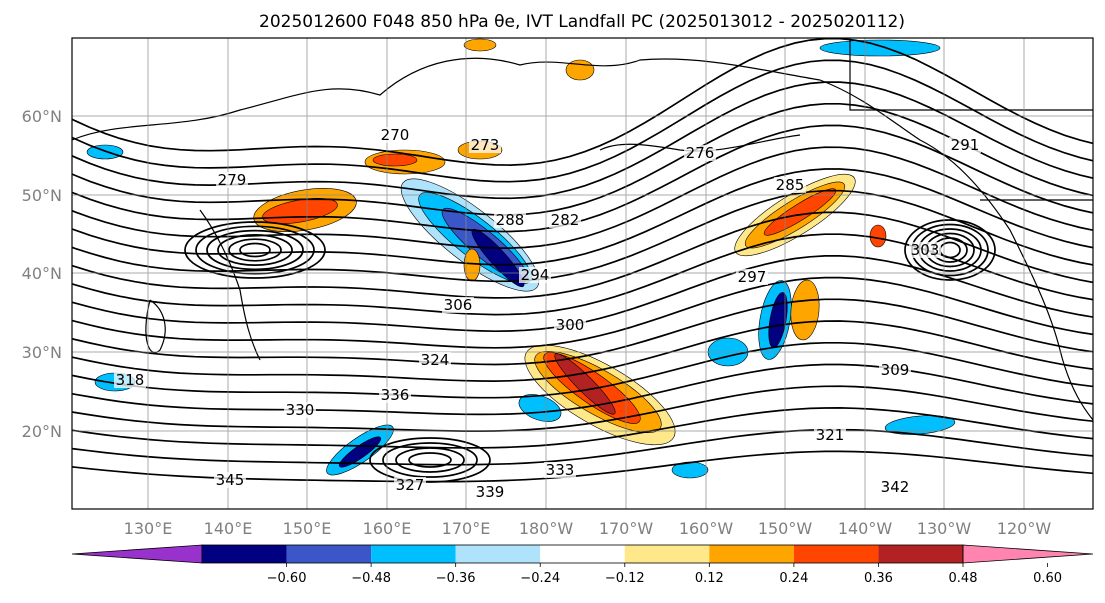 Image resolution: width=1105 pixels, height=603 pixels. I want to click on colorbar-tick-label: 0.36, so click(878, 578).